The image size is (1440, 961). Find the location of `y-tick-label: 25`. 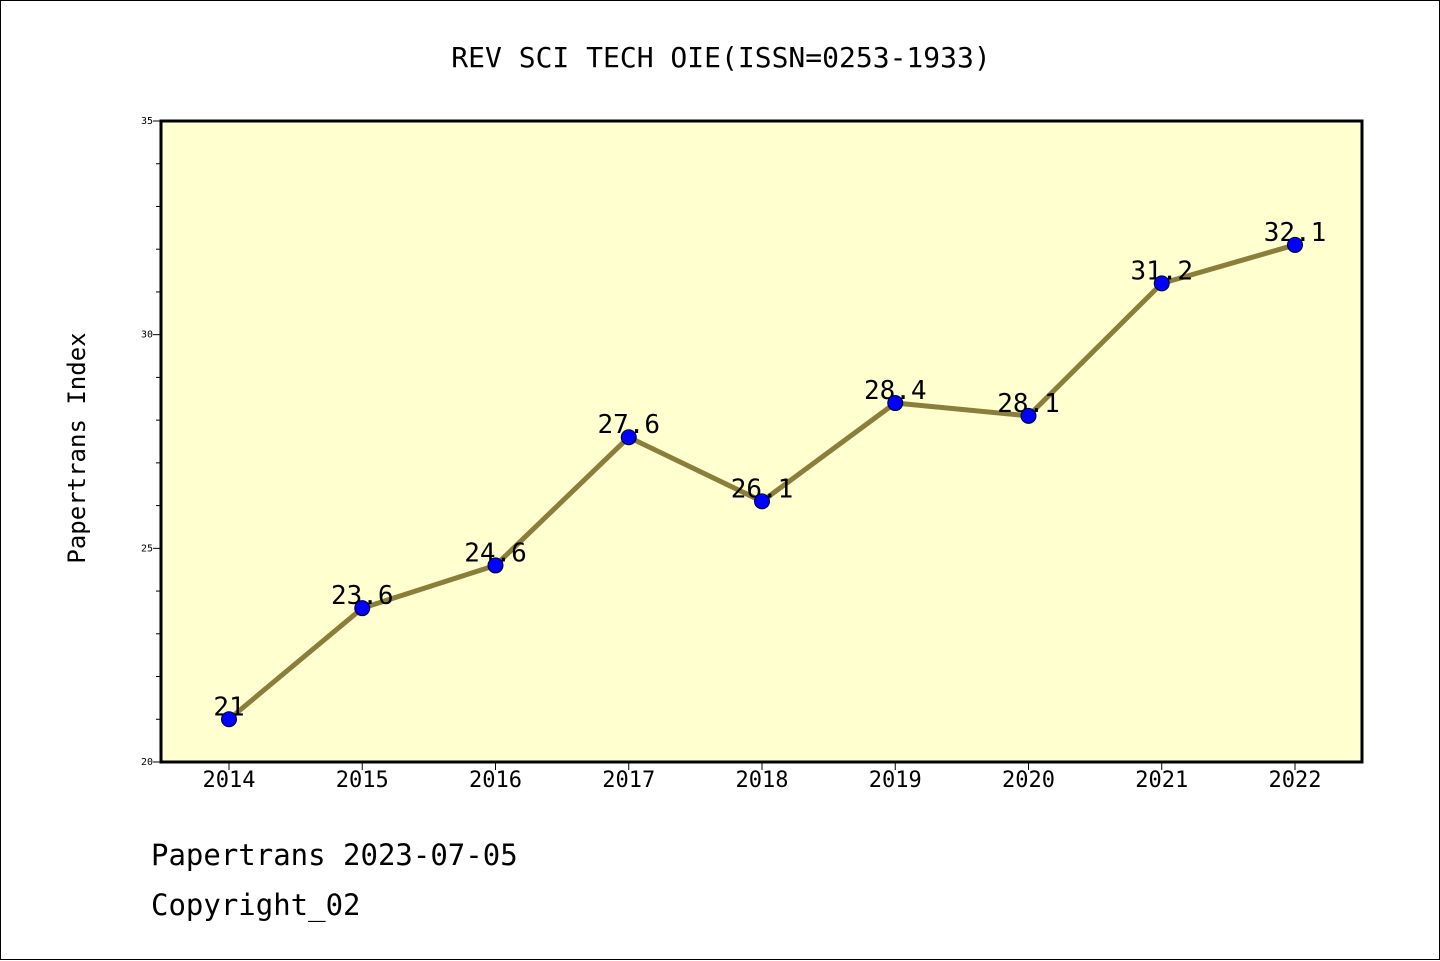

y-tick-label: 25 is located at coordinates (147, 548).